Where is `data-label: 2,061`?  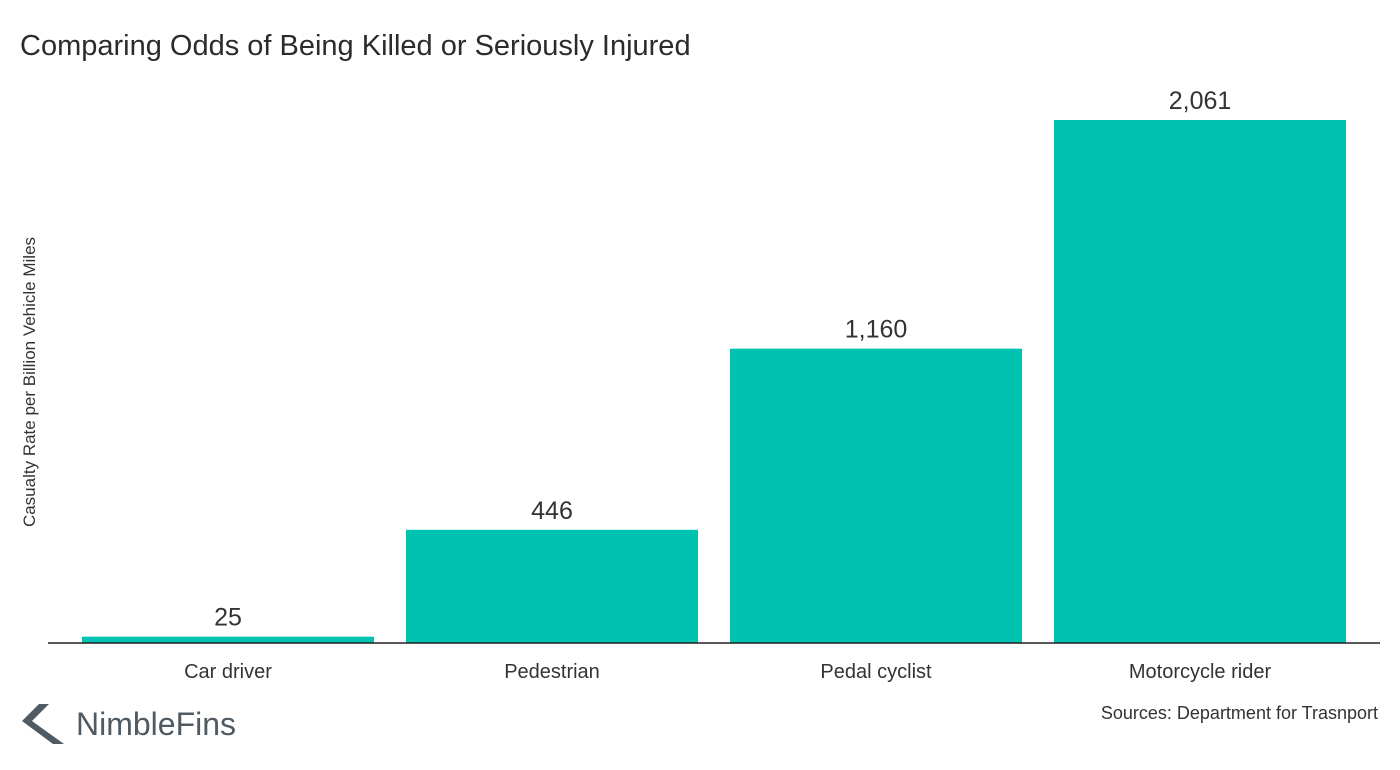 data-label: 2,061 is located at coordinates (1200, 101).